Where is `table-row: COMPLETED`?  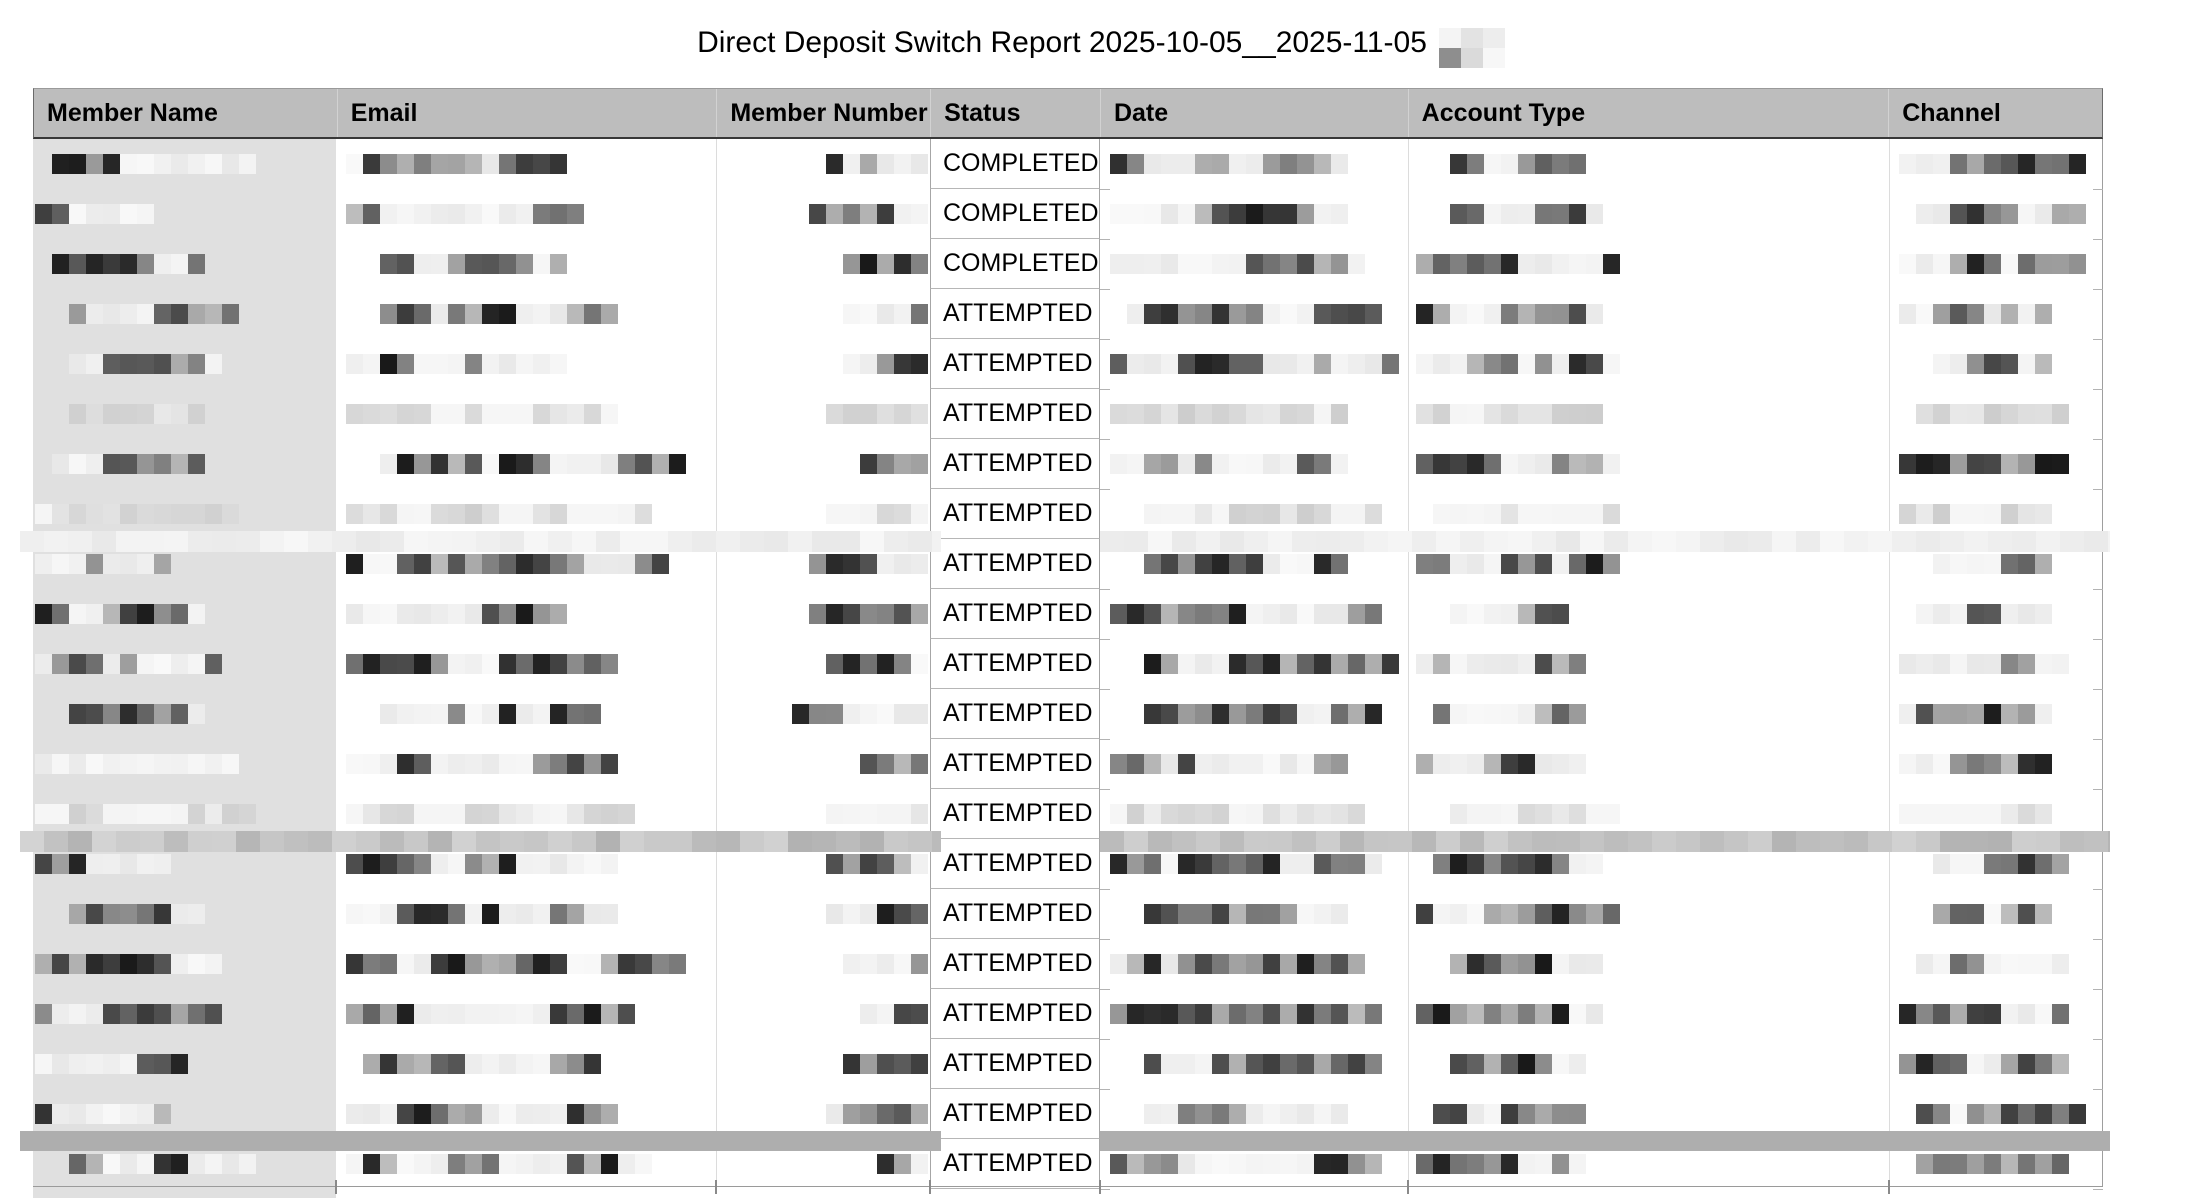
table-row: COMPLETED is located at coordinates (1068, 264).